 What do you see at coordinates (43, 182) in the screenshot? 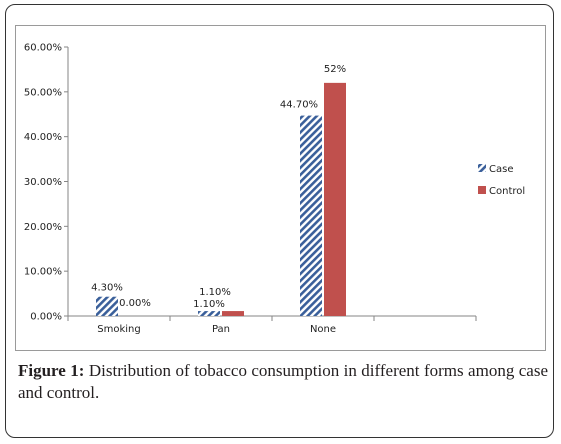
I see `y-tick-label: 30.00%` at bounding box center [43, 182].